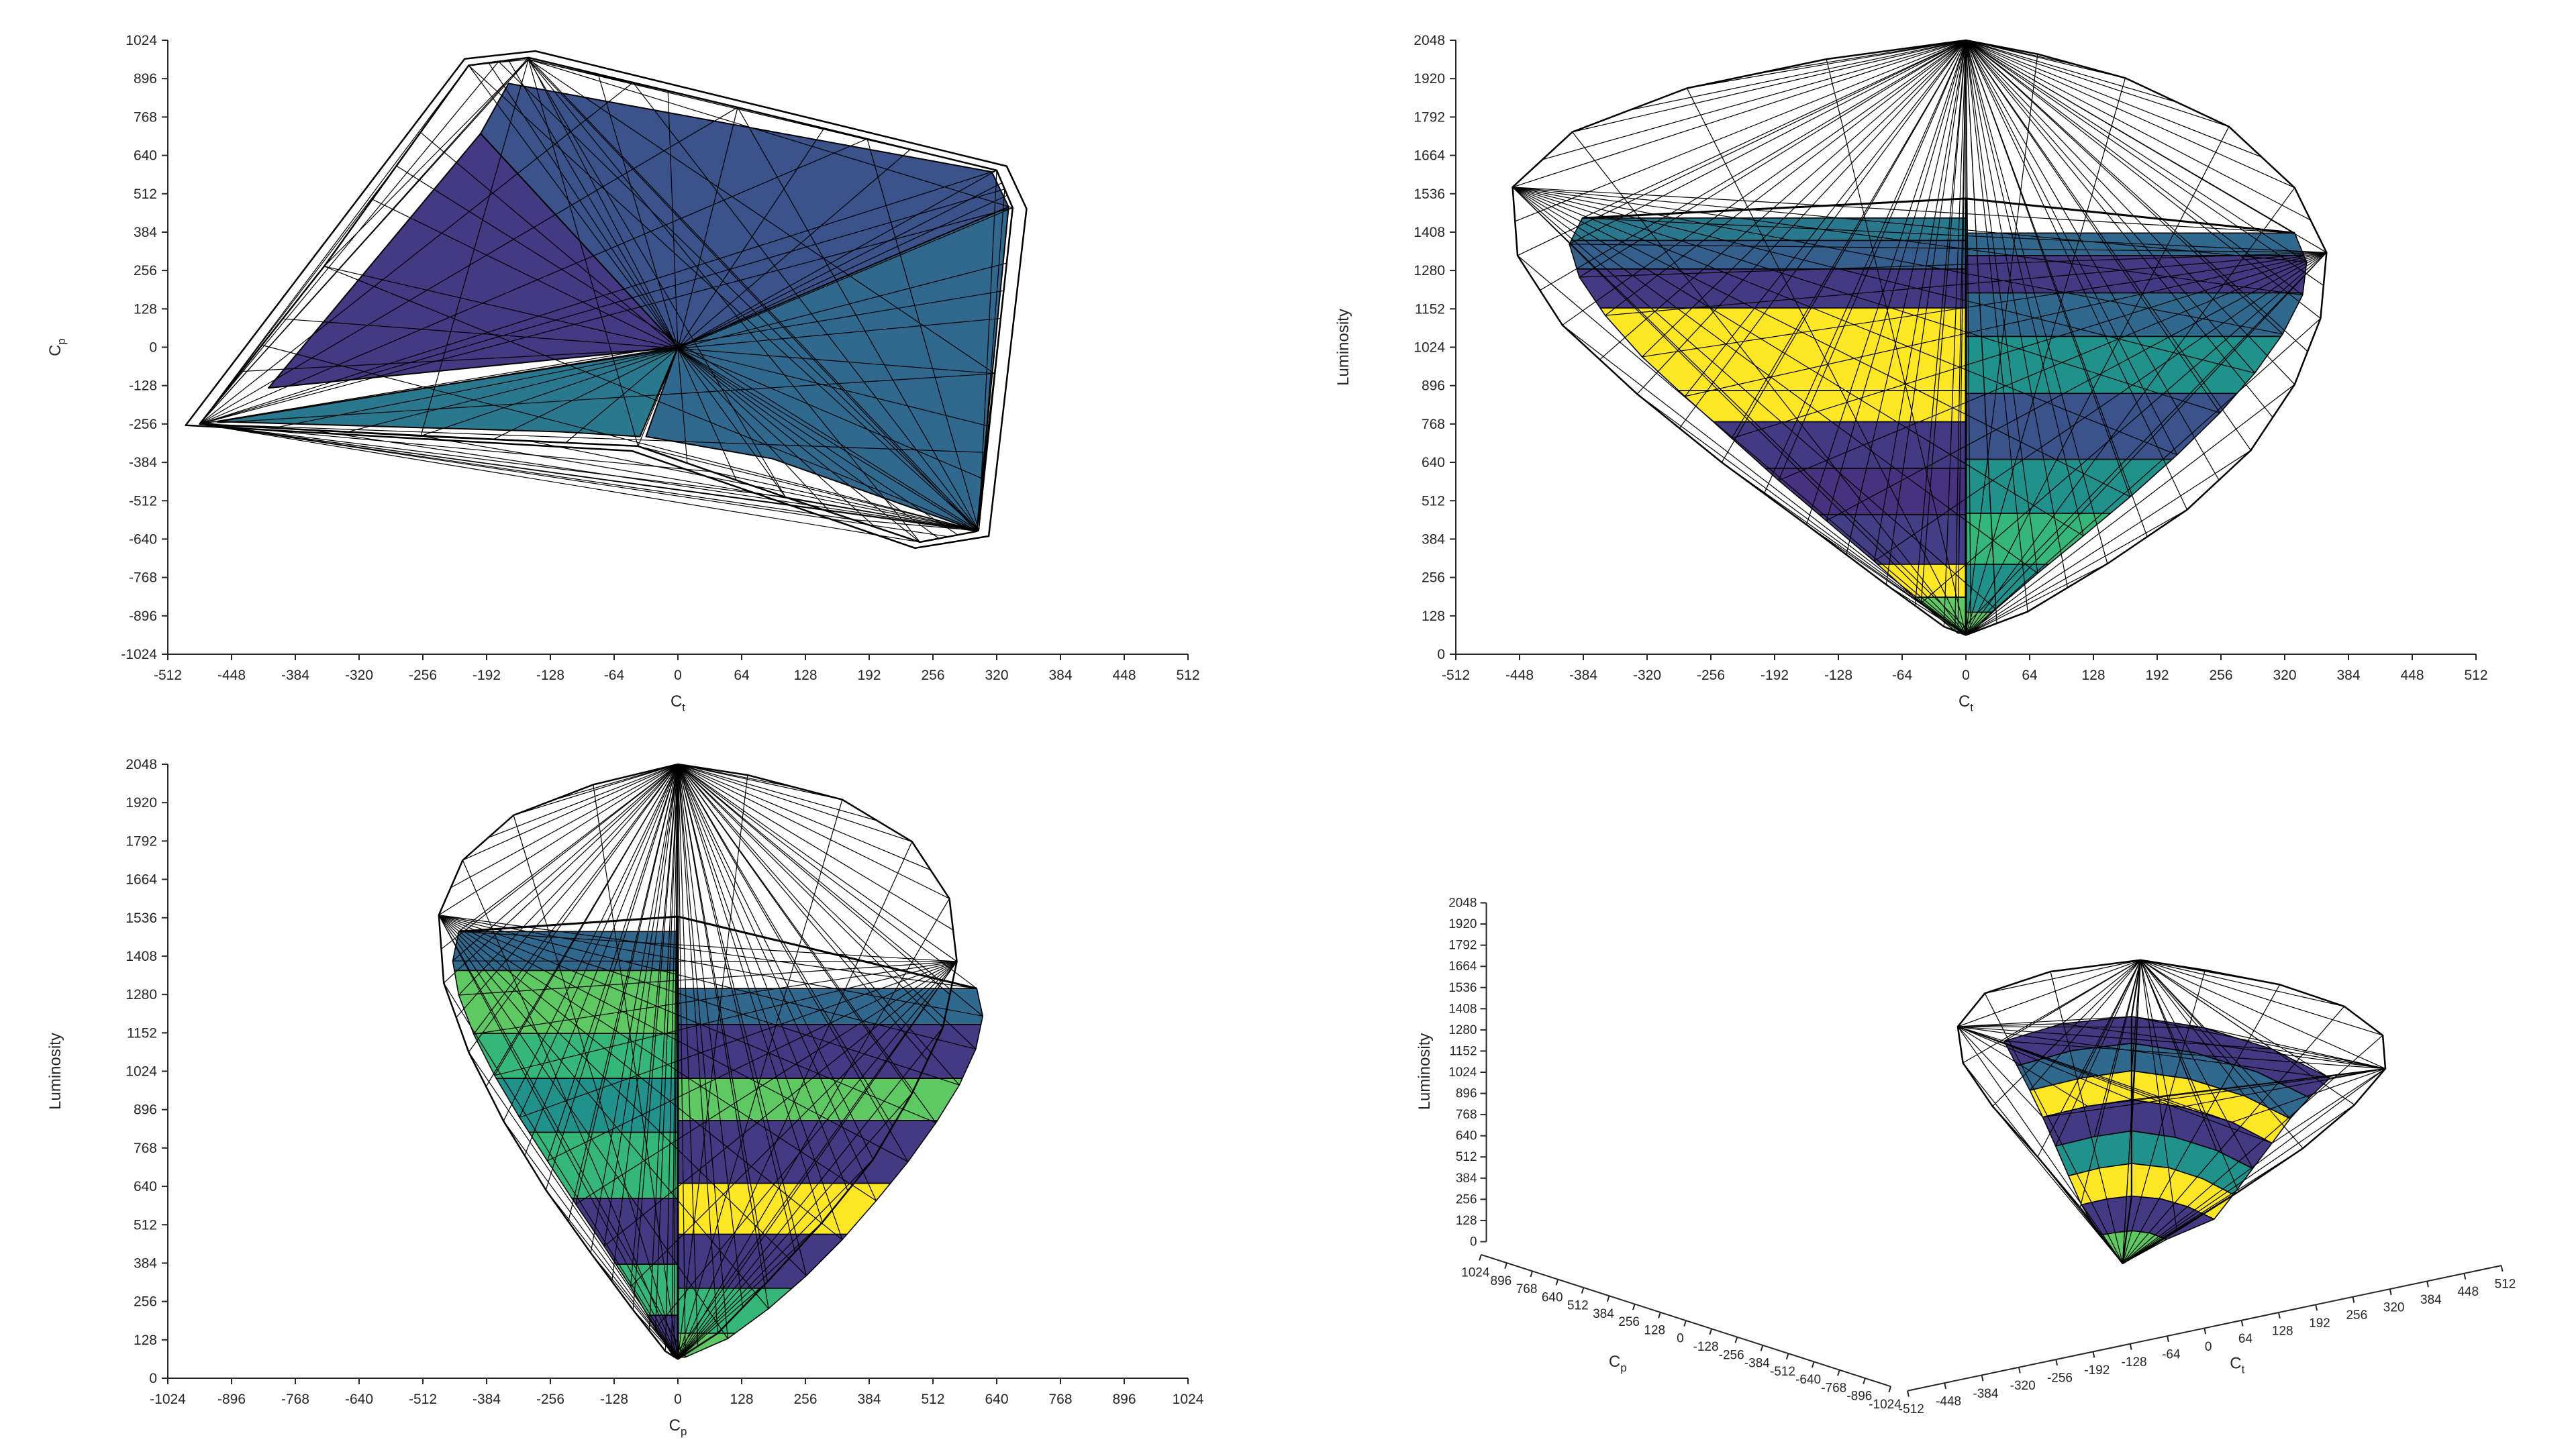  What do you see at coordinates (2245, 1339) in the screenshot?
I see `svg-text: 64` at bounding box center [2245, 1339].